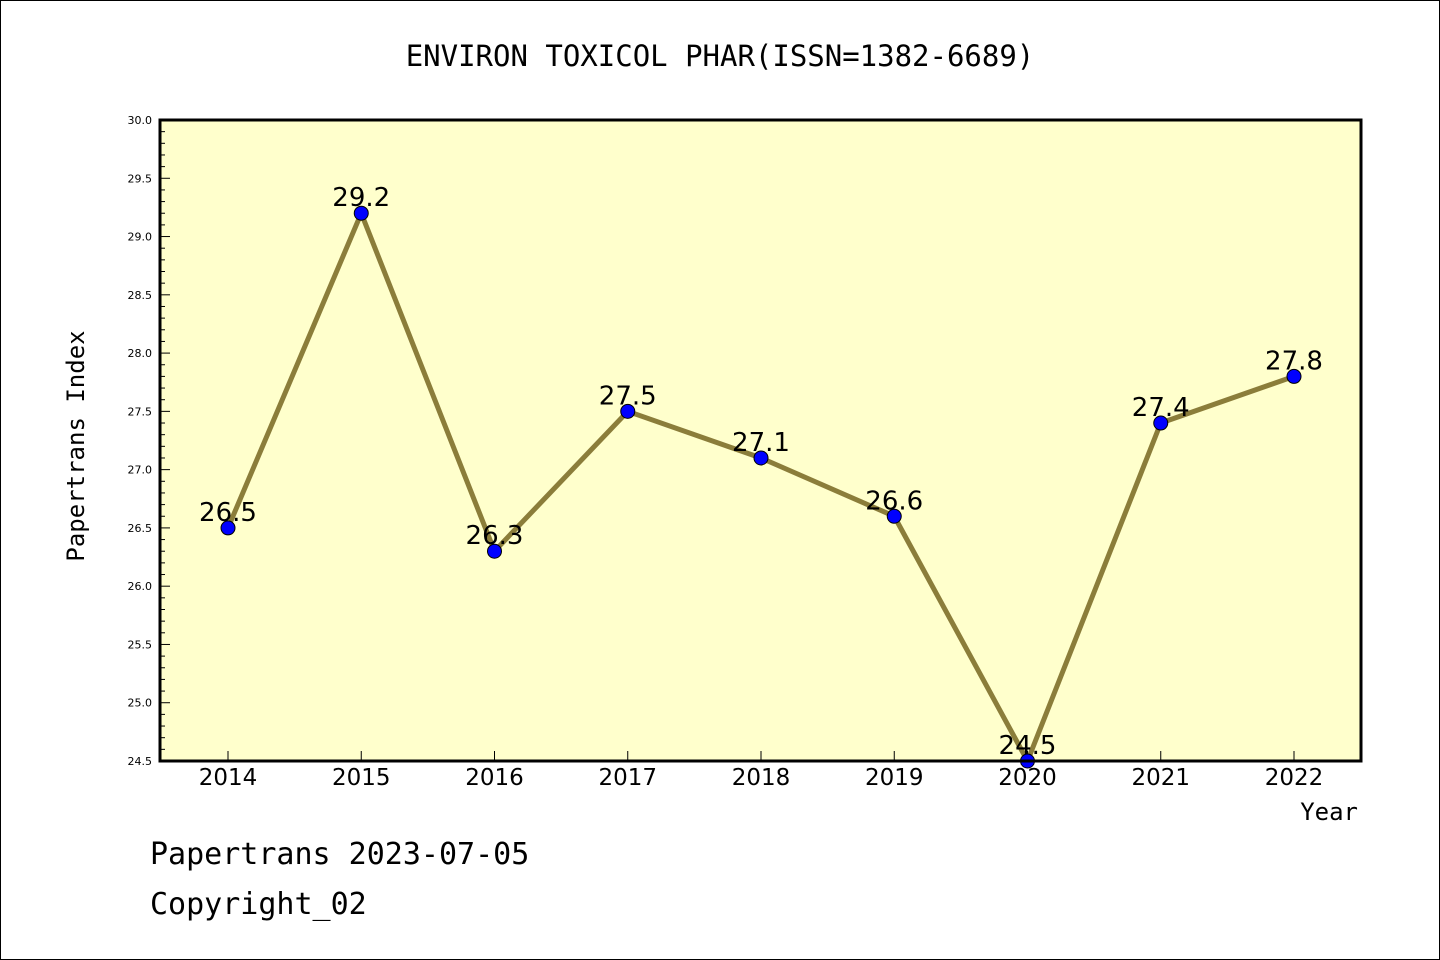  Describe the element at coordinates (140, 237) in the screenshot. I see `y-tick-label: 29.0` at that location.